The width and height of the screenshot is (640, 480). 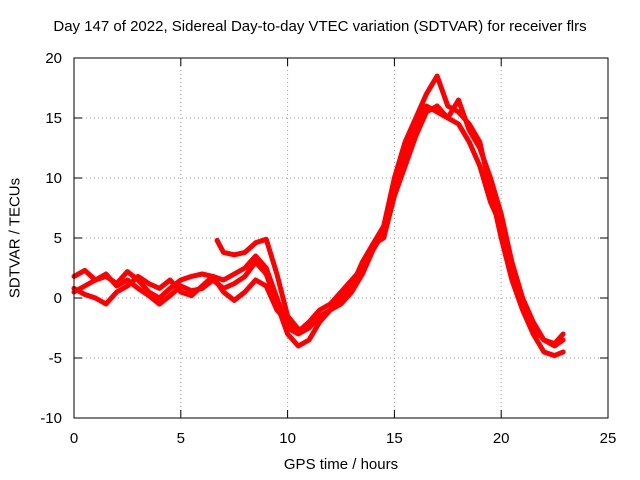 I want to click on x-tick-label: 25, so click(x=608, y=438).